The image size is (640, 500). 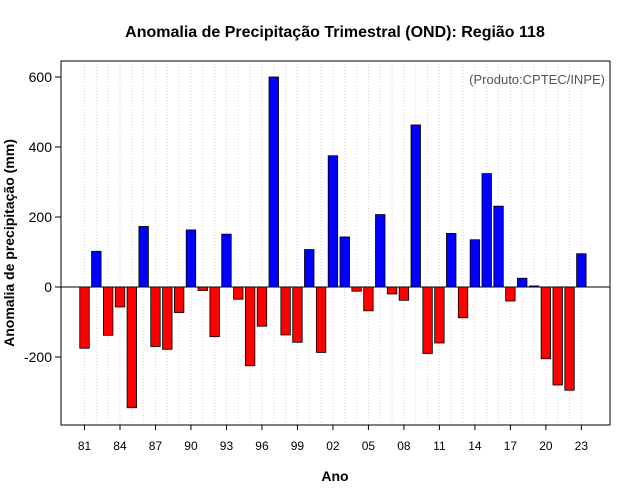 I want to click on bar-2001, so click(x=321, y=319).